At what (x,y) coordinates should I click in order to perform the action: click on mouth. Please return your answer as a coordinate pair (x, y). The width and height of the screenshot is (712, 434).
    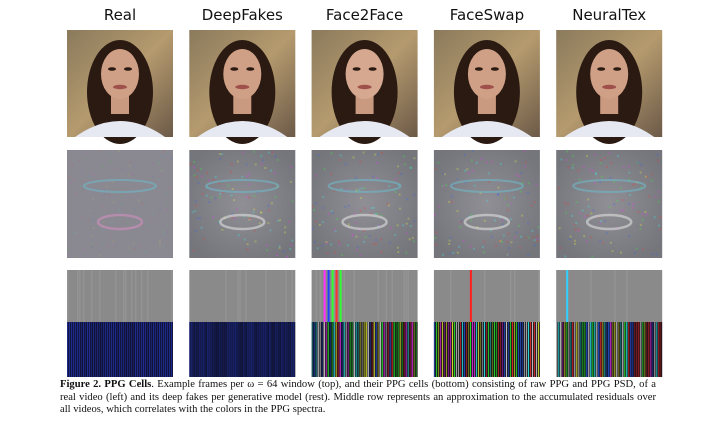
    Looking at the image, I should click on (242, 87).